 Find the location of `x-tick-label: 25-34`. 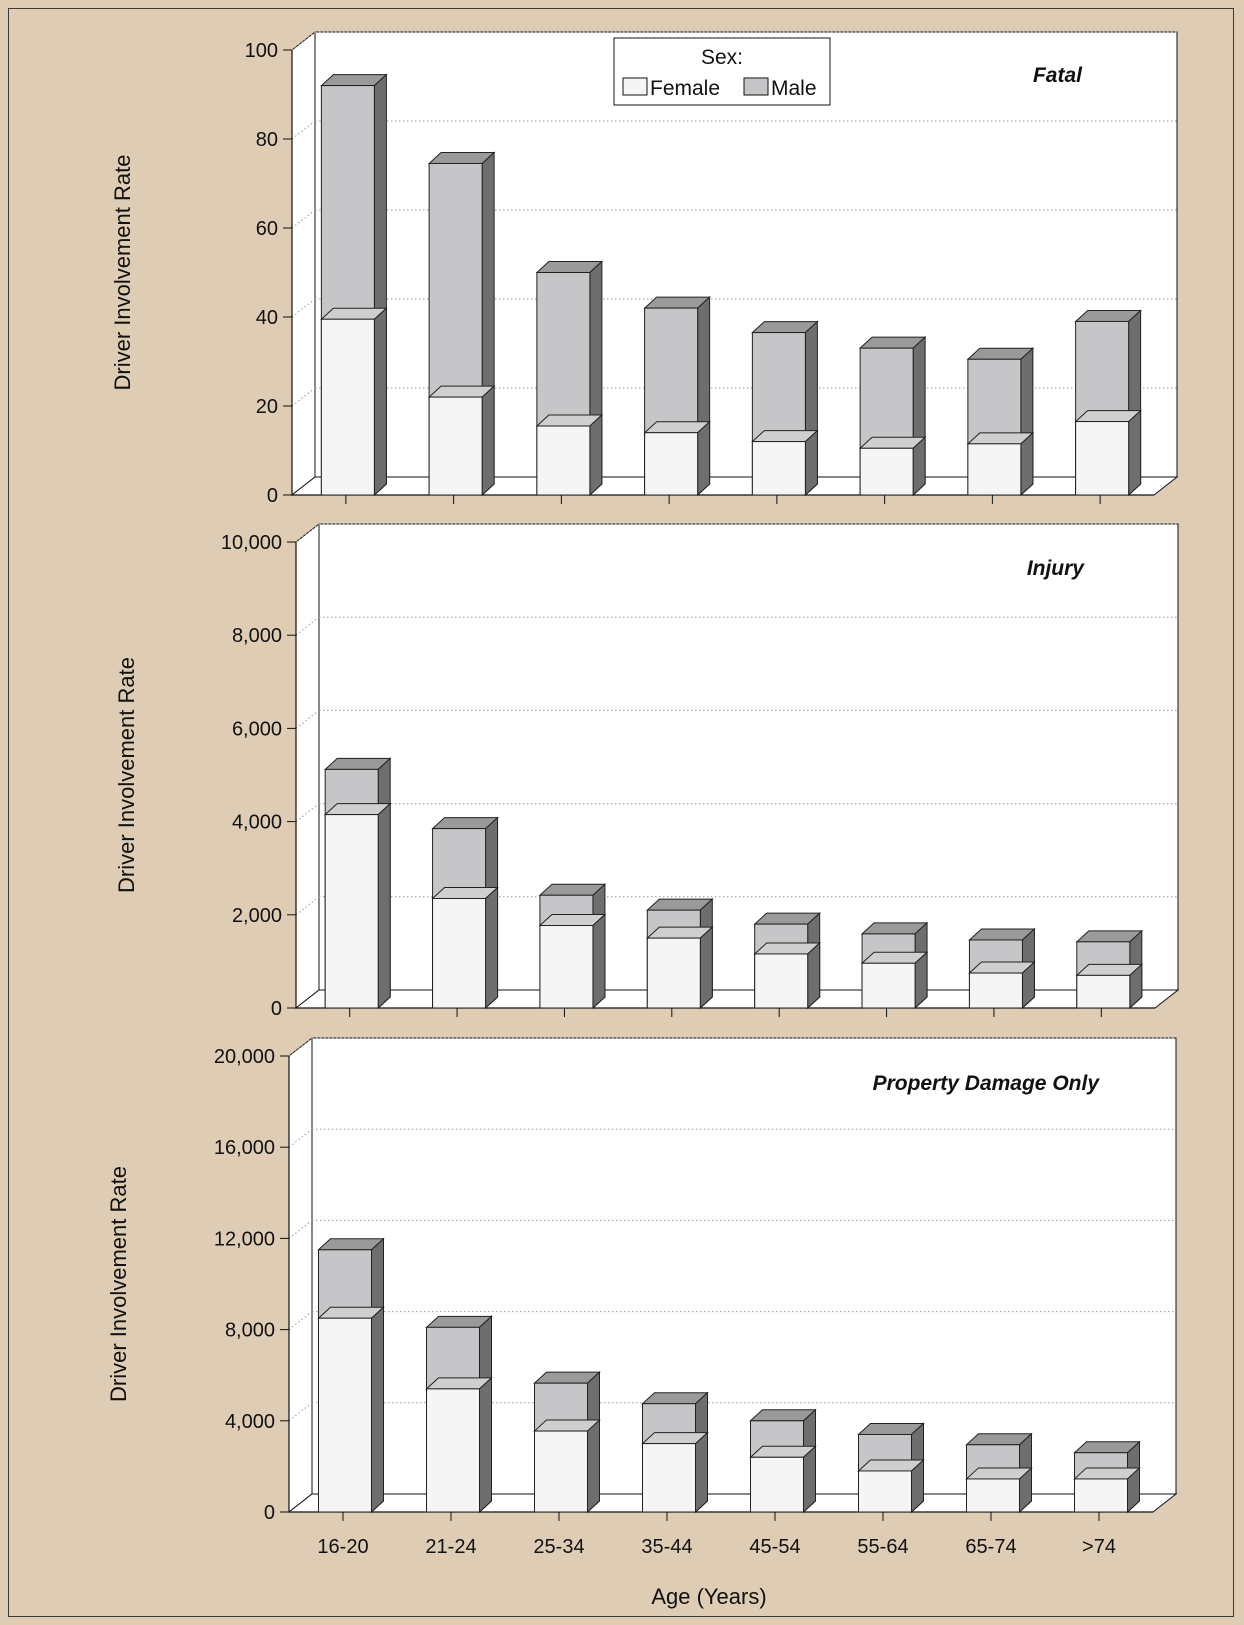

x-tick-label: 25-34 is located at coordinates (558, 1547).